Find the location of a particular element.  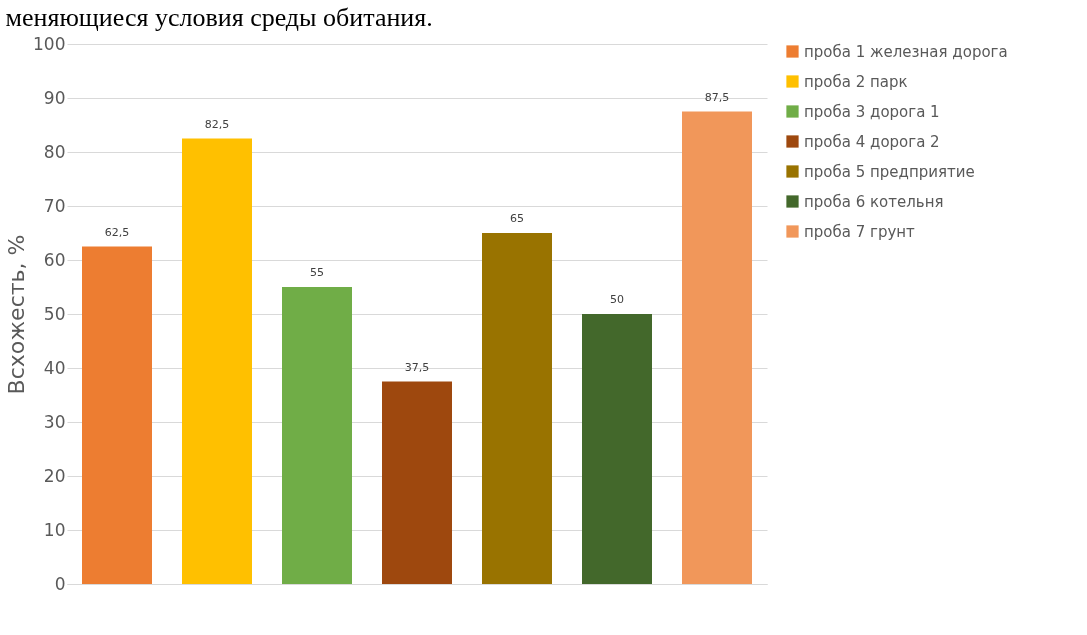

legend-label: проба 6 котельня is located at coordinates (874, 201).